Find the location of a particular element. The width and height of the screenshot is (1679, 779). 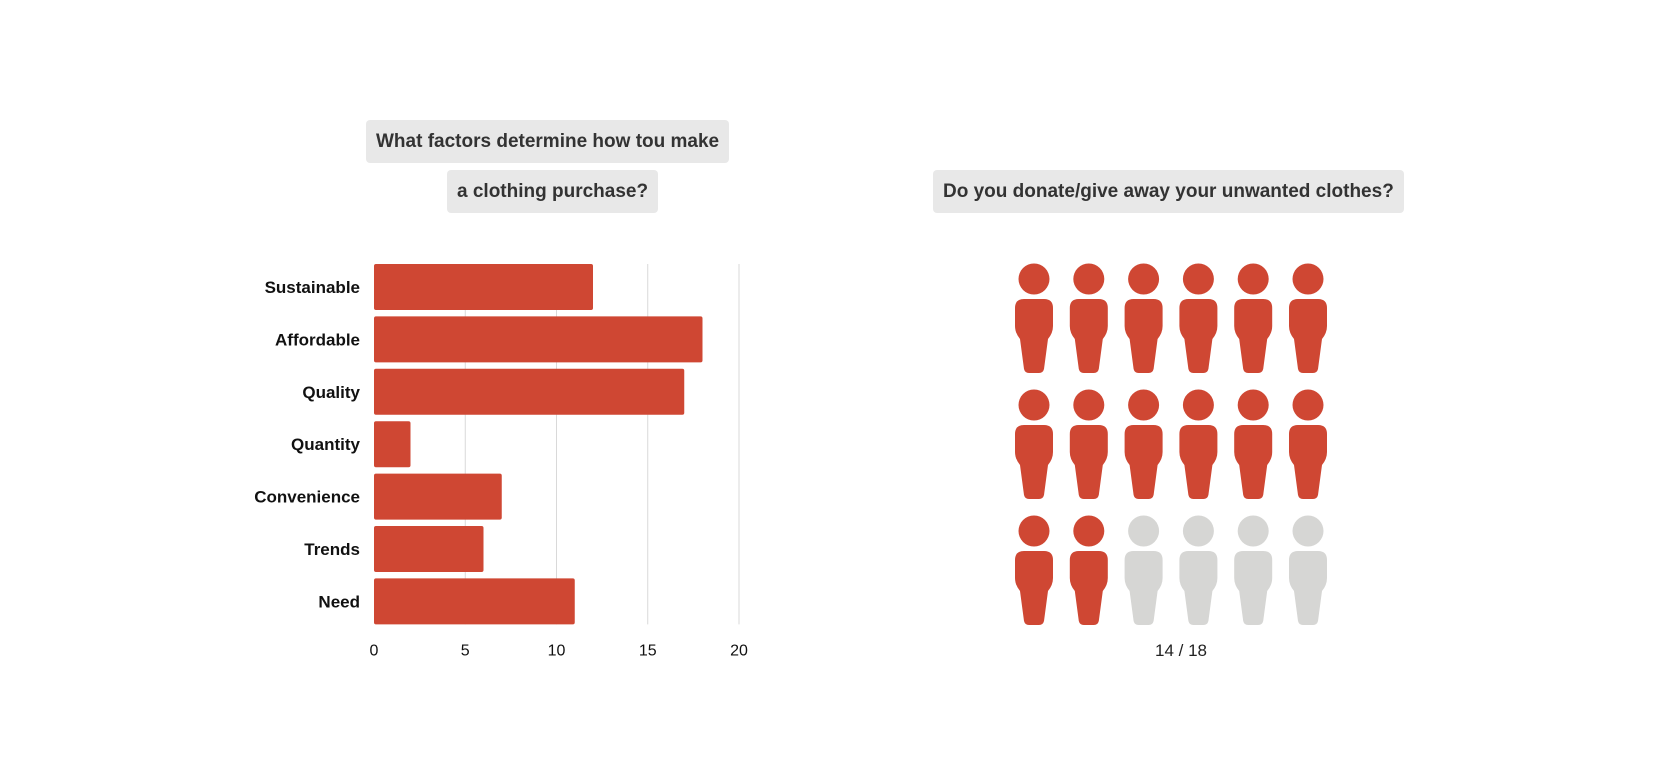

x-tick-label: 10 is located at coordinates (557, 650).